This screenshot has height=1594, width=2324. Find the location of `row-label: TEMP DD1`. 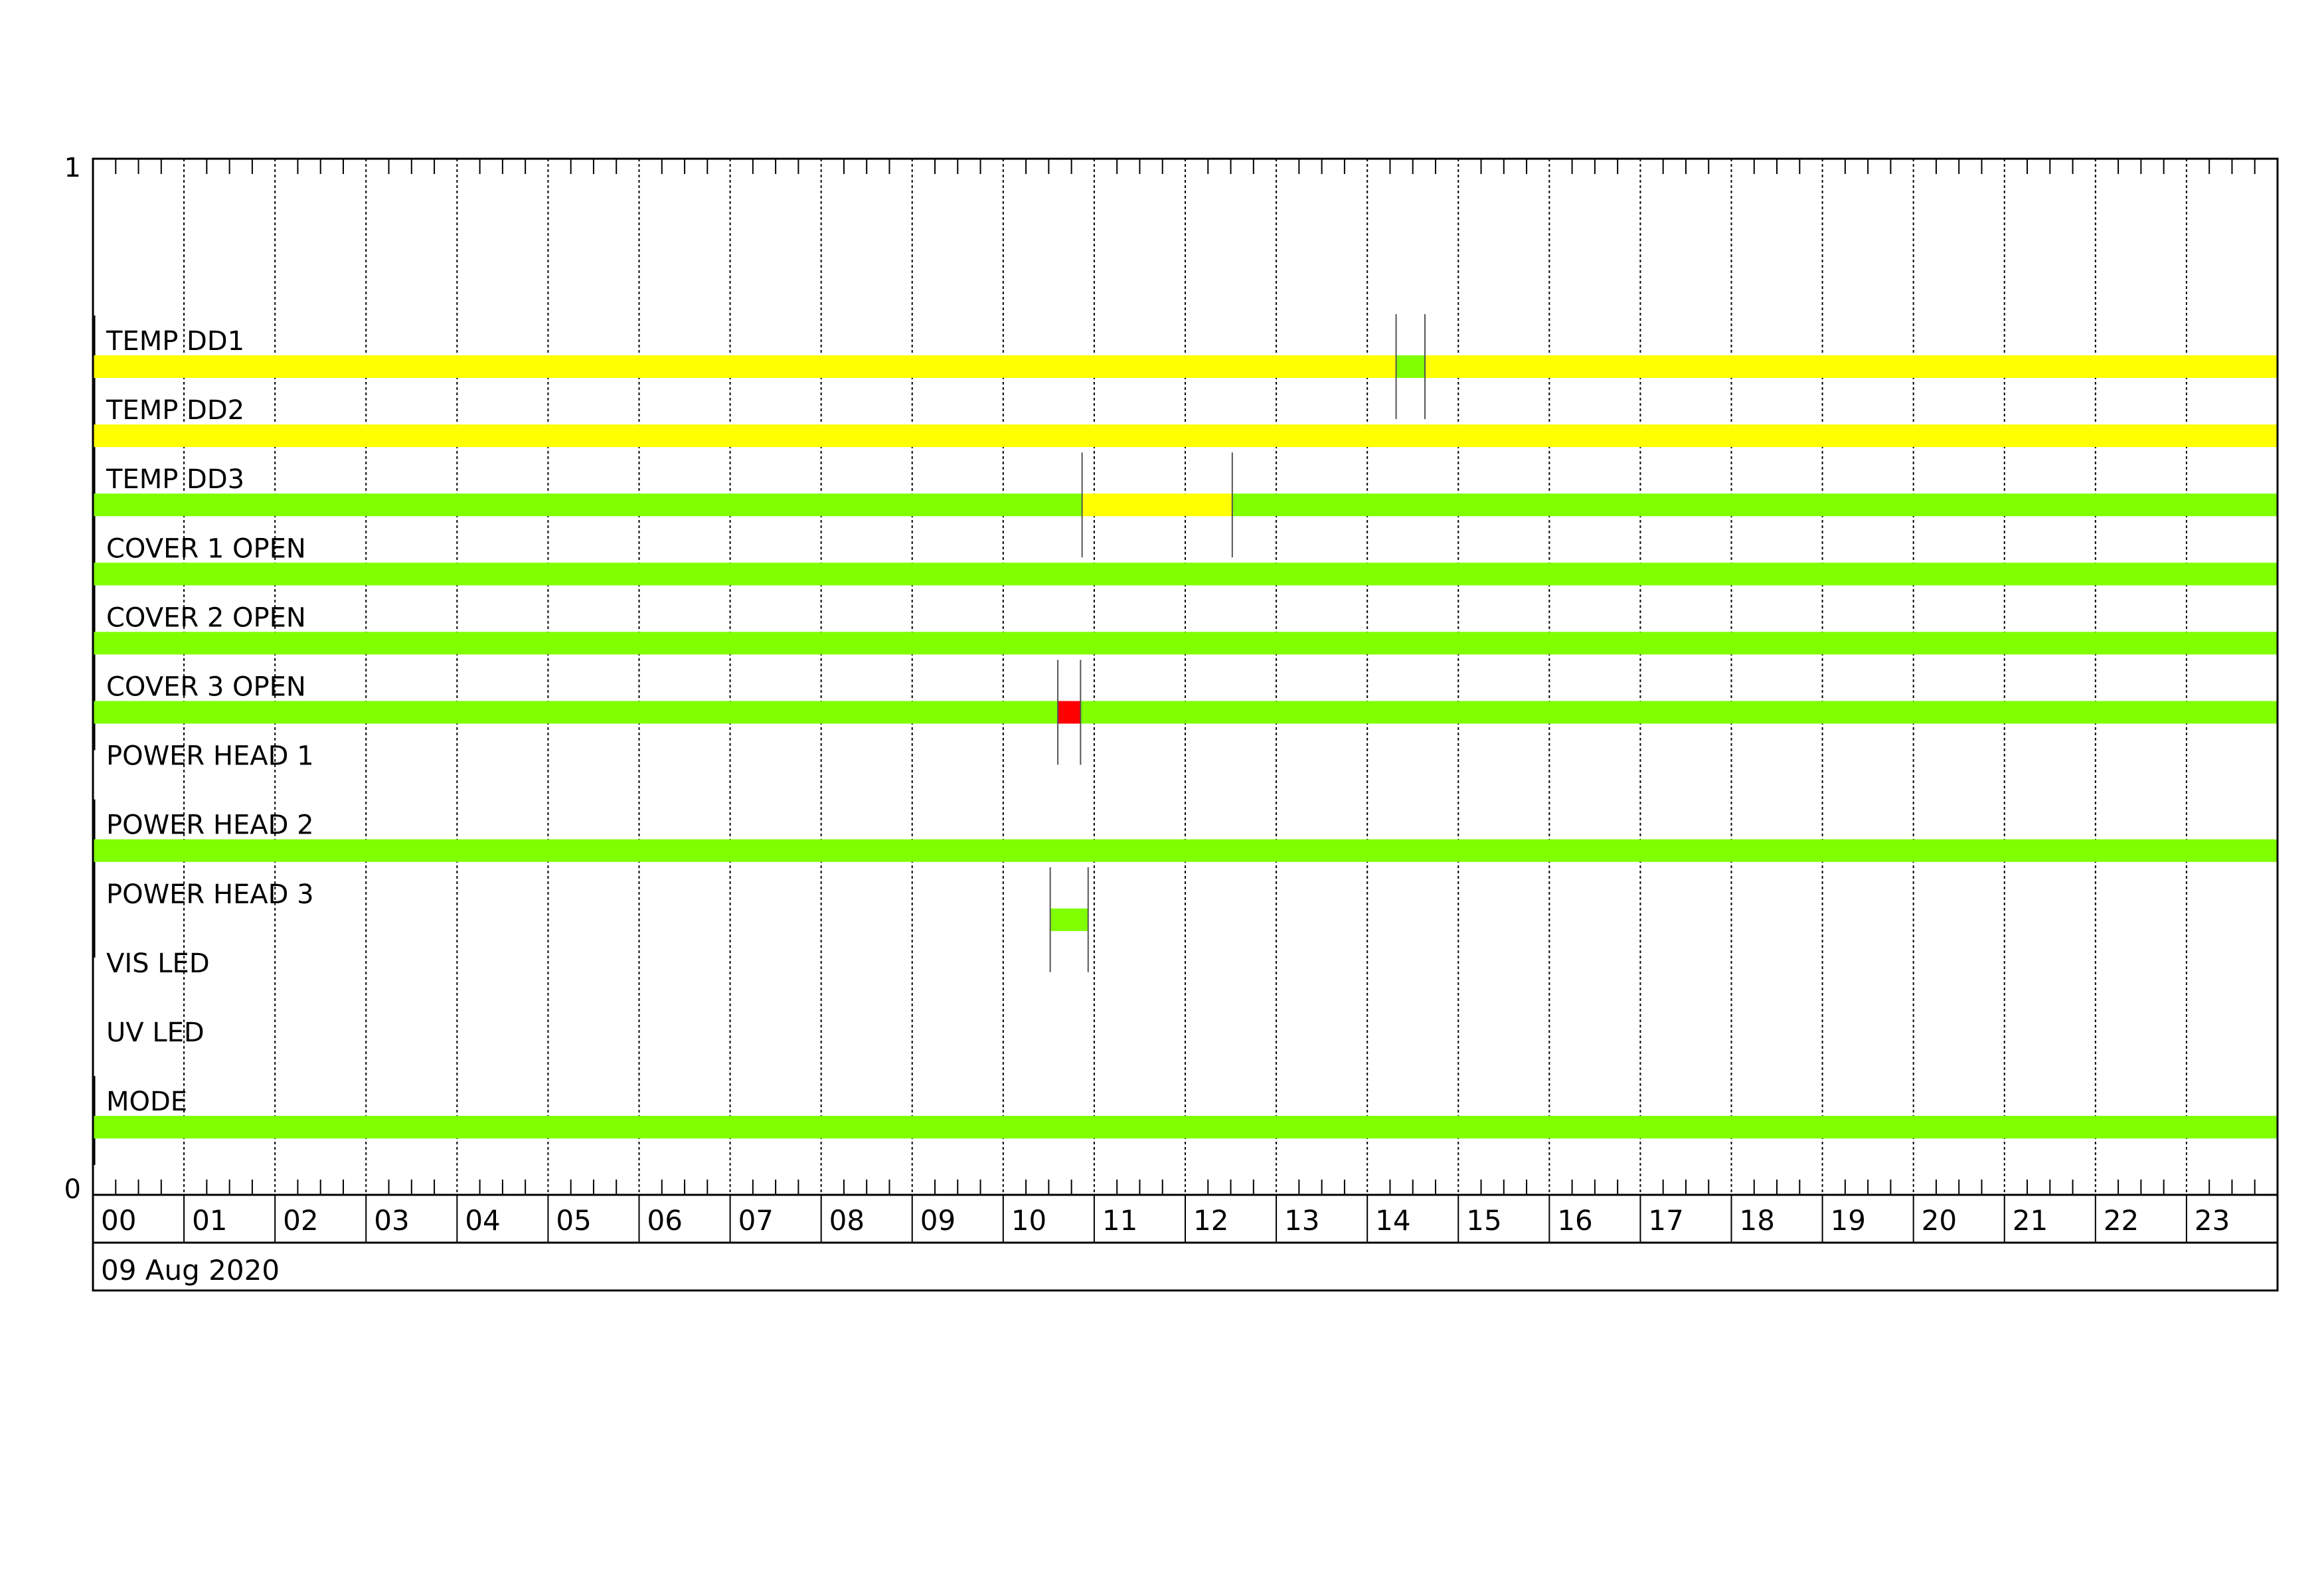

row-label: TEMP DD1 is located at coordinates (175, 341).